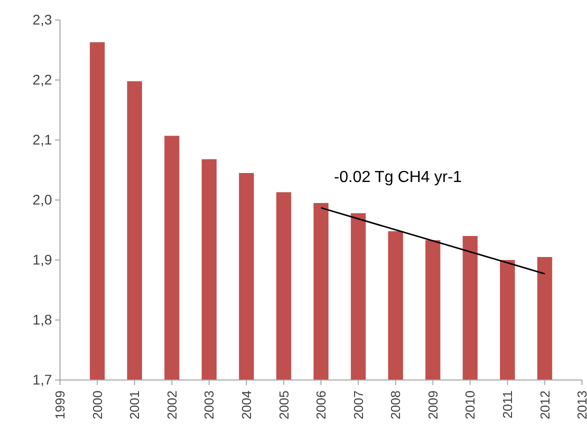 The width and height of the screenshot is (587, 437). Describe the element at coordinates (470, 405) in the screenshot. I see `x-tick-label: 2010` at that location.